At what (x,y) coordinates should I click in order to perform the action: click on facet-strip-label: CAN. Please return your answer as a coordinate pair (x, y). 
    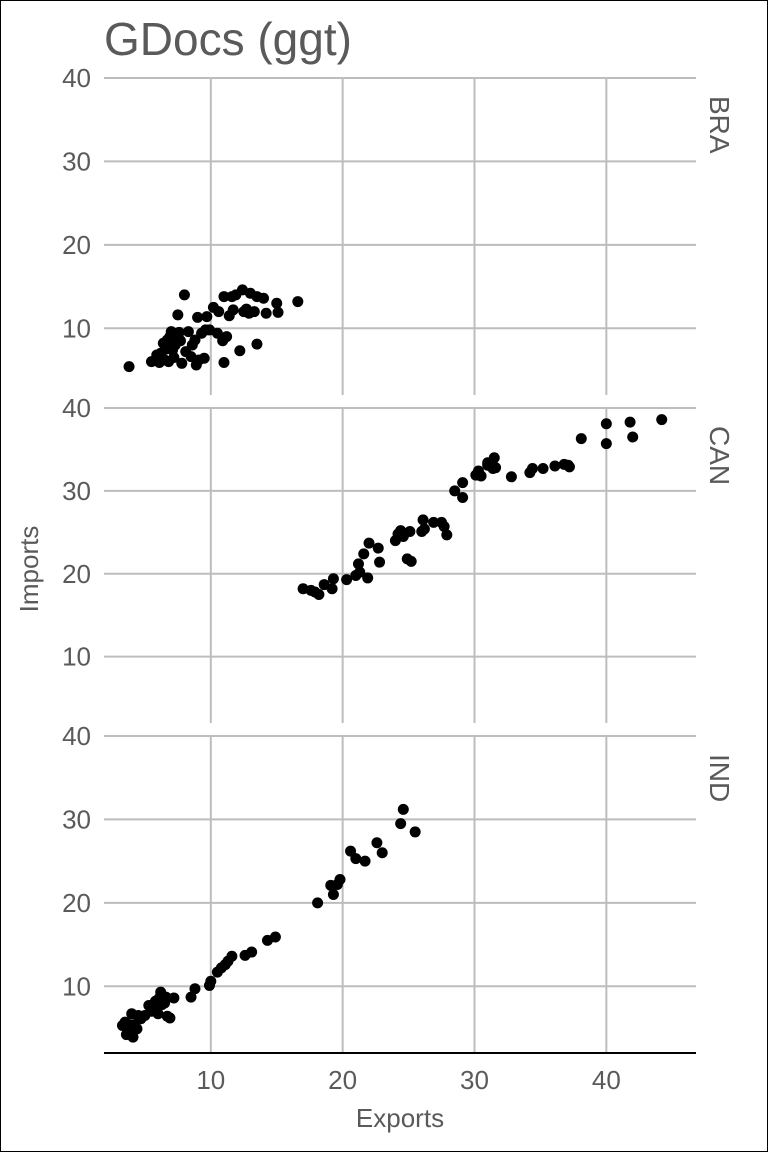
    Looking at the image, I should click on (719, 455).